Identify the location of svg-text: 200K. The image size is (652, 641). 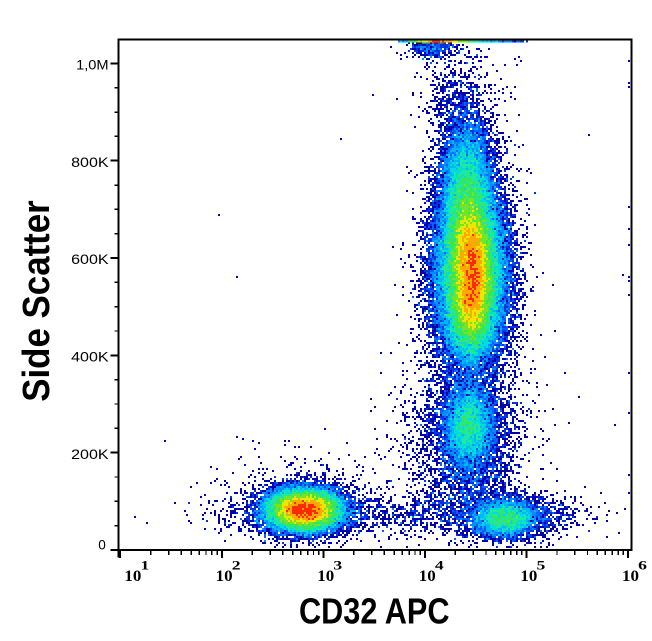
(90, 454).